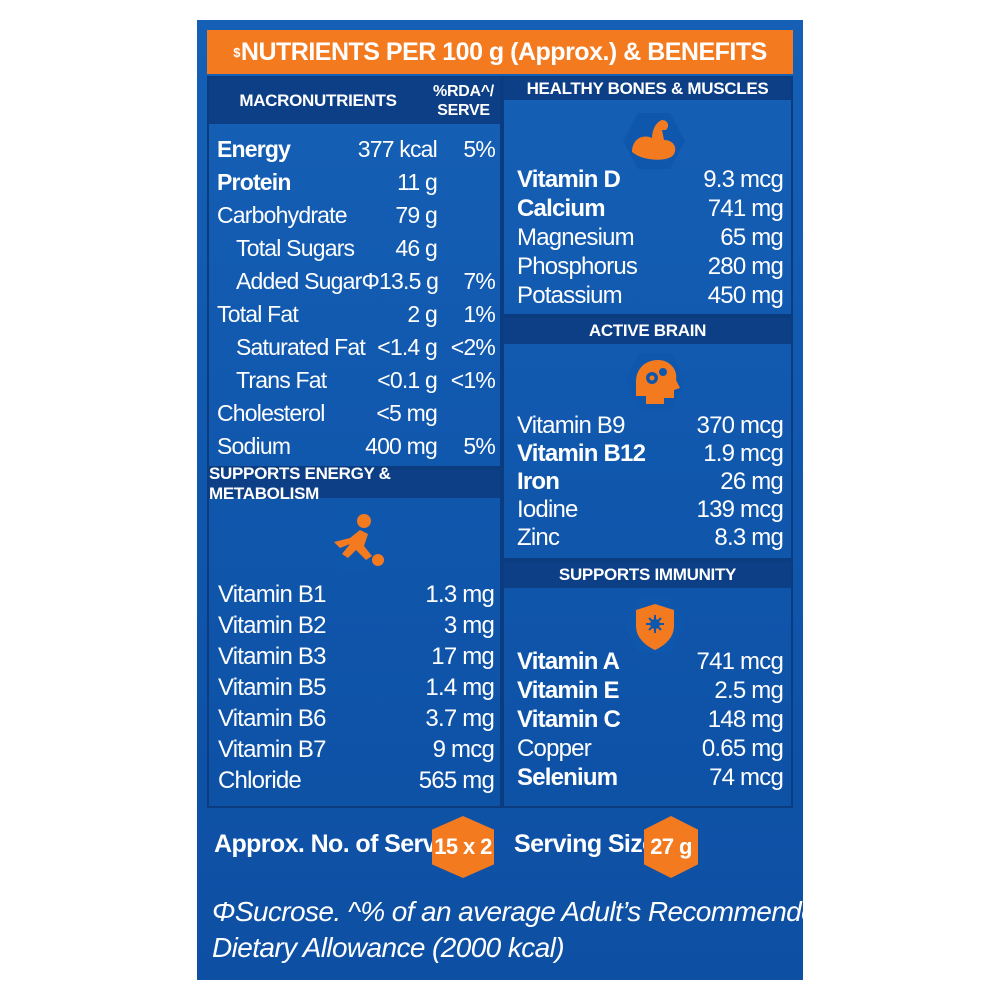 This screenshot has width=1000, height=1000. What do you see at coordinates (743, 179) in the screenshot?
I see `nutrient-value: 9.3 mcg` at bounding box center [743, 179].